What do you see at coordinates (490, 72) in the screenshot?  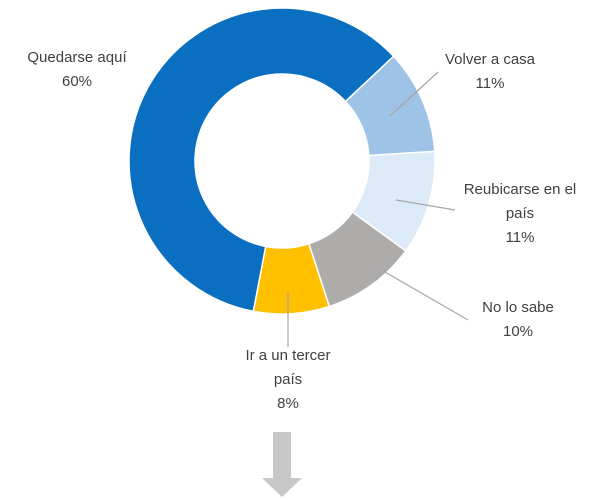 I see `slice-label: Volver a casa 11%` at bounding box center [490, 72].